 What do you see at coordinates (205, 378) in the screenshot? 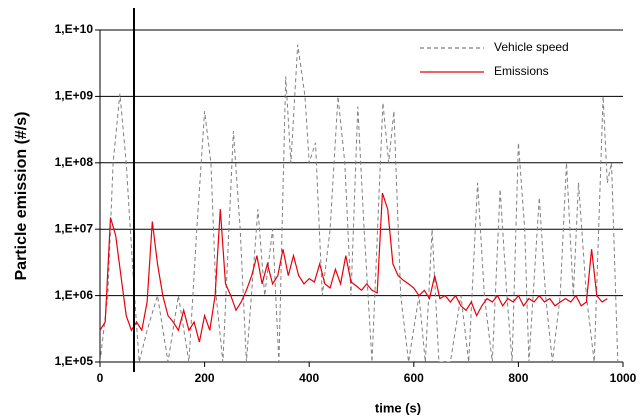
I see `x-tick-label: 200` at bounding box center [205, 378].